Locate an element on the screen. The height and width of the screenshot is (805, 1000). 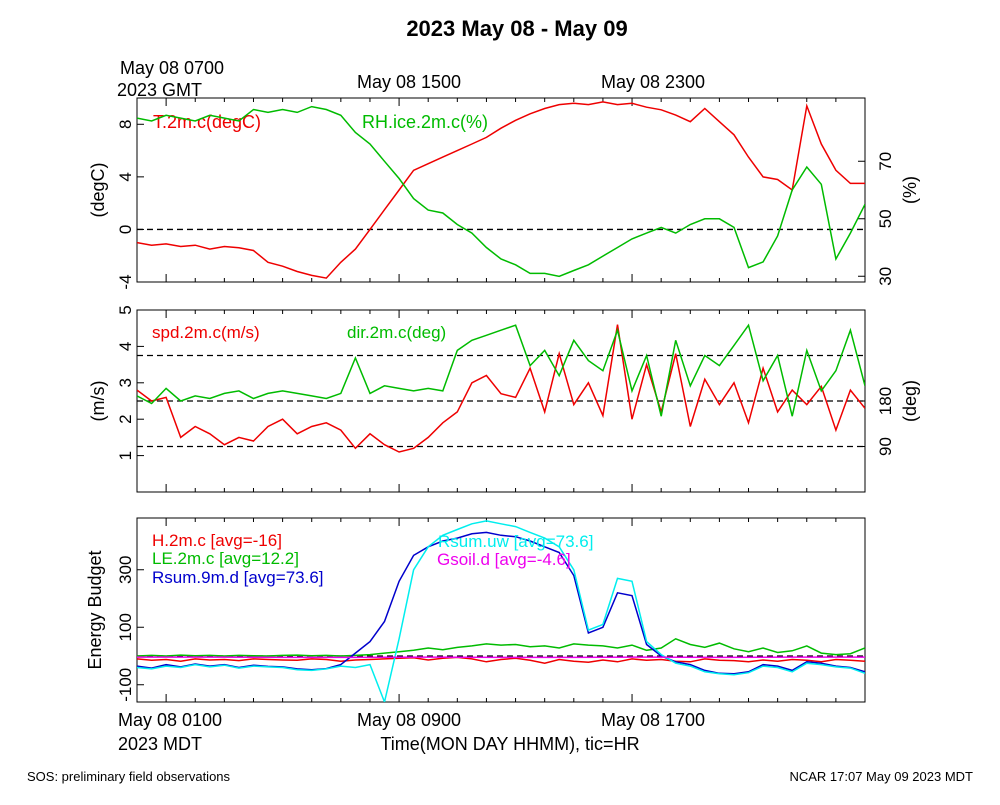
y-right-tick-label: 30 is located at coordinates (885, 276).